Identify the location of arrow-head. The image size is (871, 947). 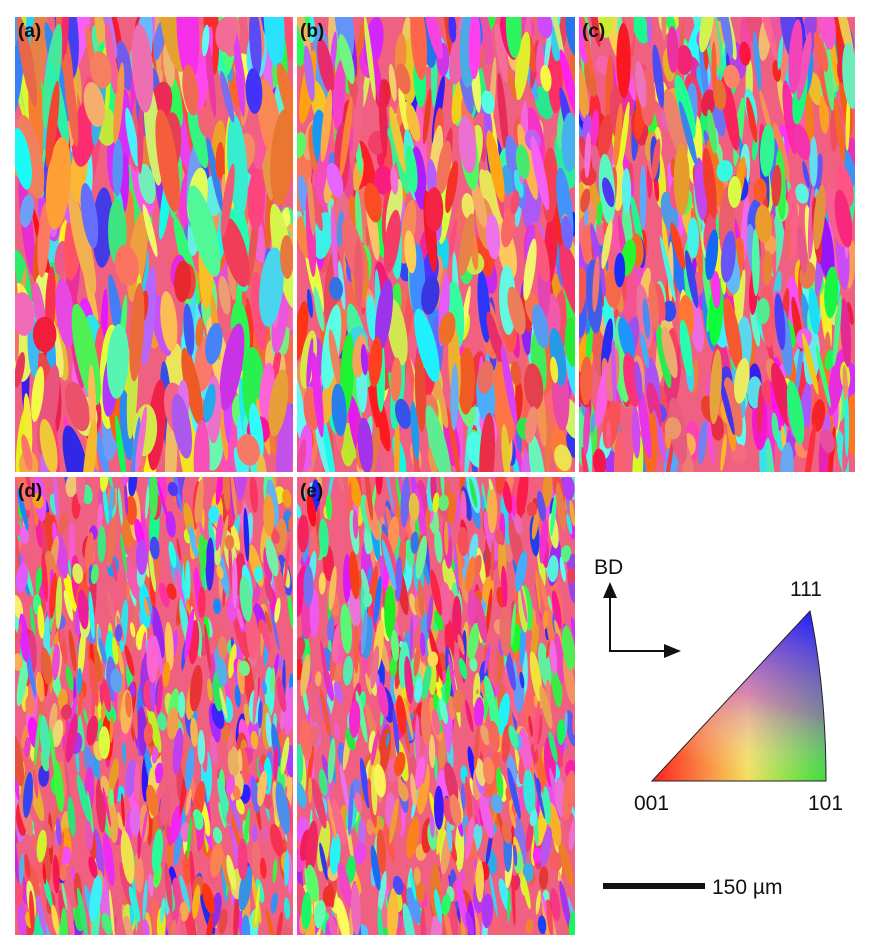
(672, 651).